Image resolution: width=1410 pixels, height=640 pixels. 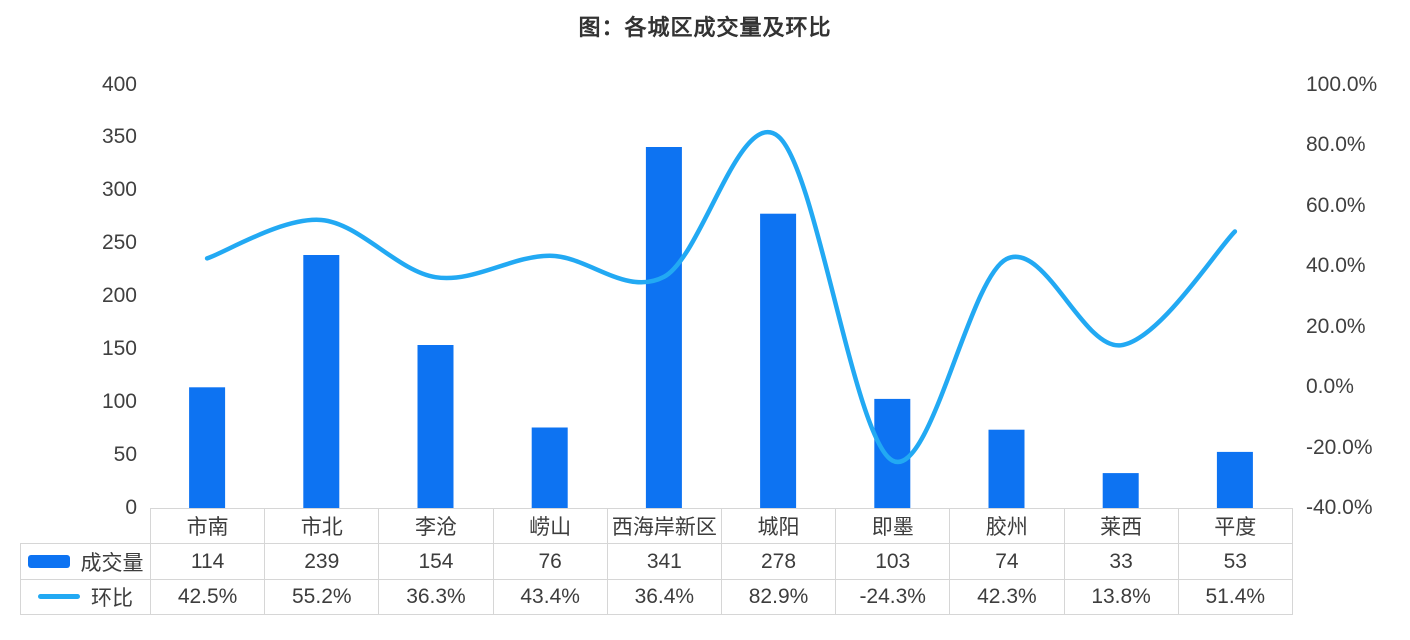 I want to click on value-cell: 82.9%, so click(x=778, y=597).